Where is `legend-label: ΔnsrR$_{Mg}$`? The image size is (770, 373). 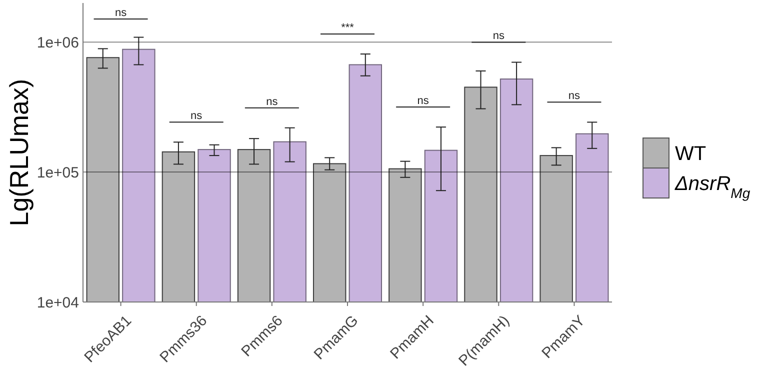 legend-label: ΔnsrR$_{Mg}$ is located at coordinates (712, 187).